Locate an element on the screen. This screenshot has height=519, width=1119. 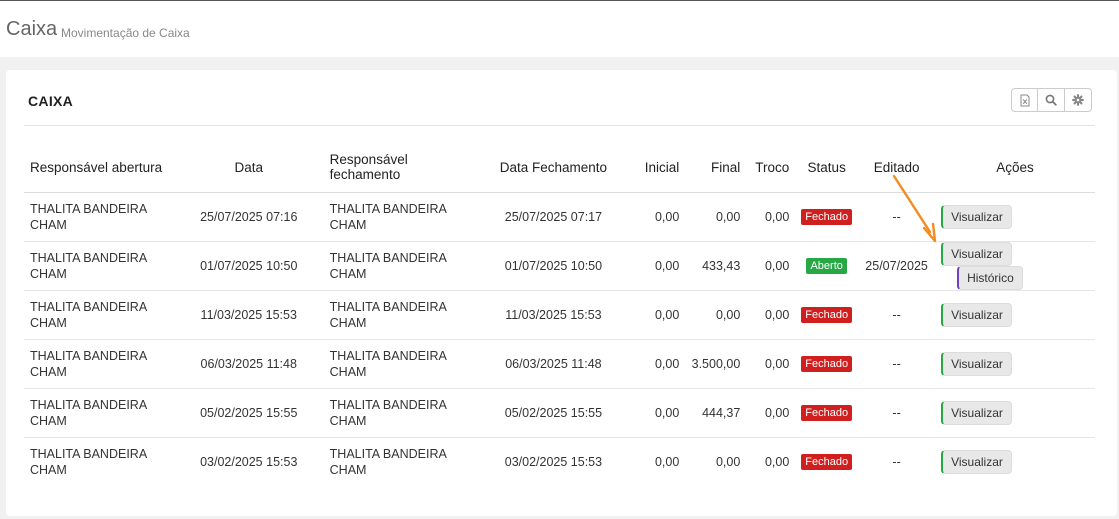
col-header-troco: Troco is located at coordinates (771, 168).